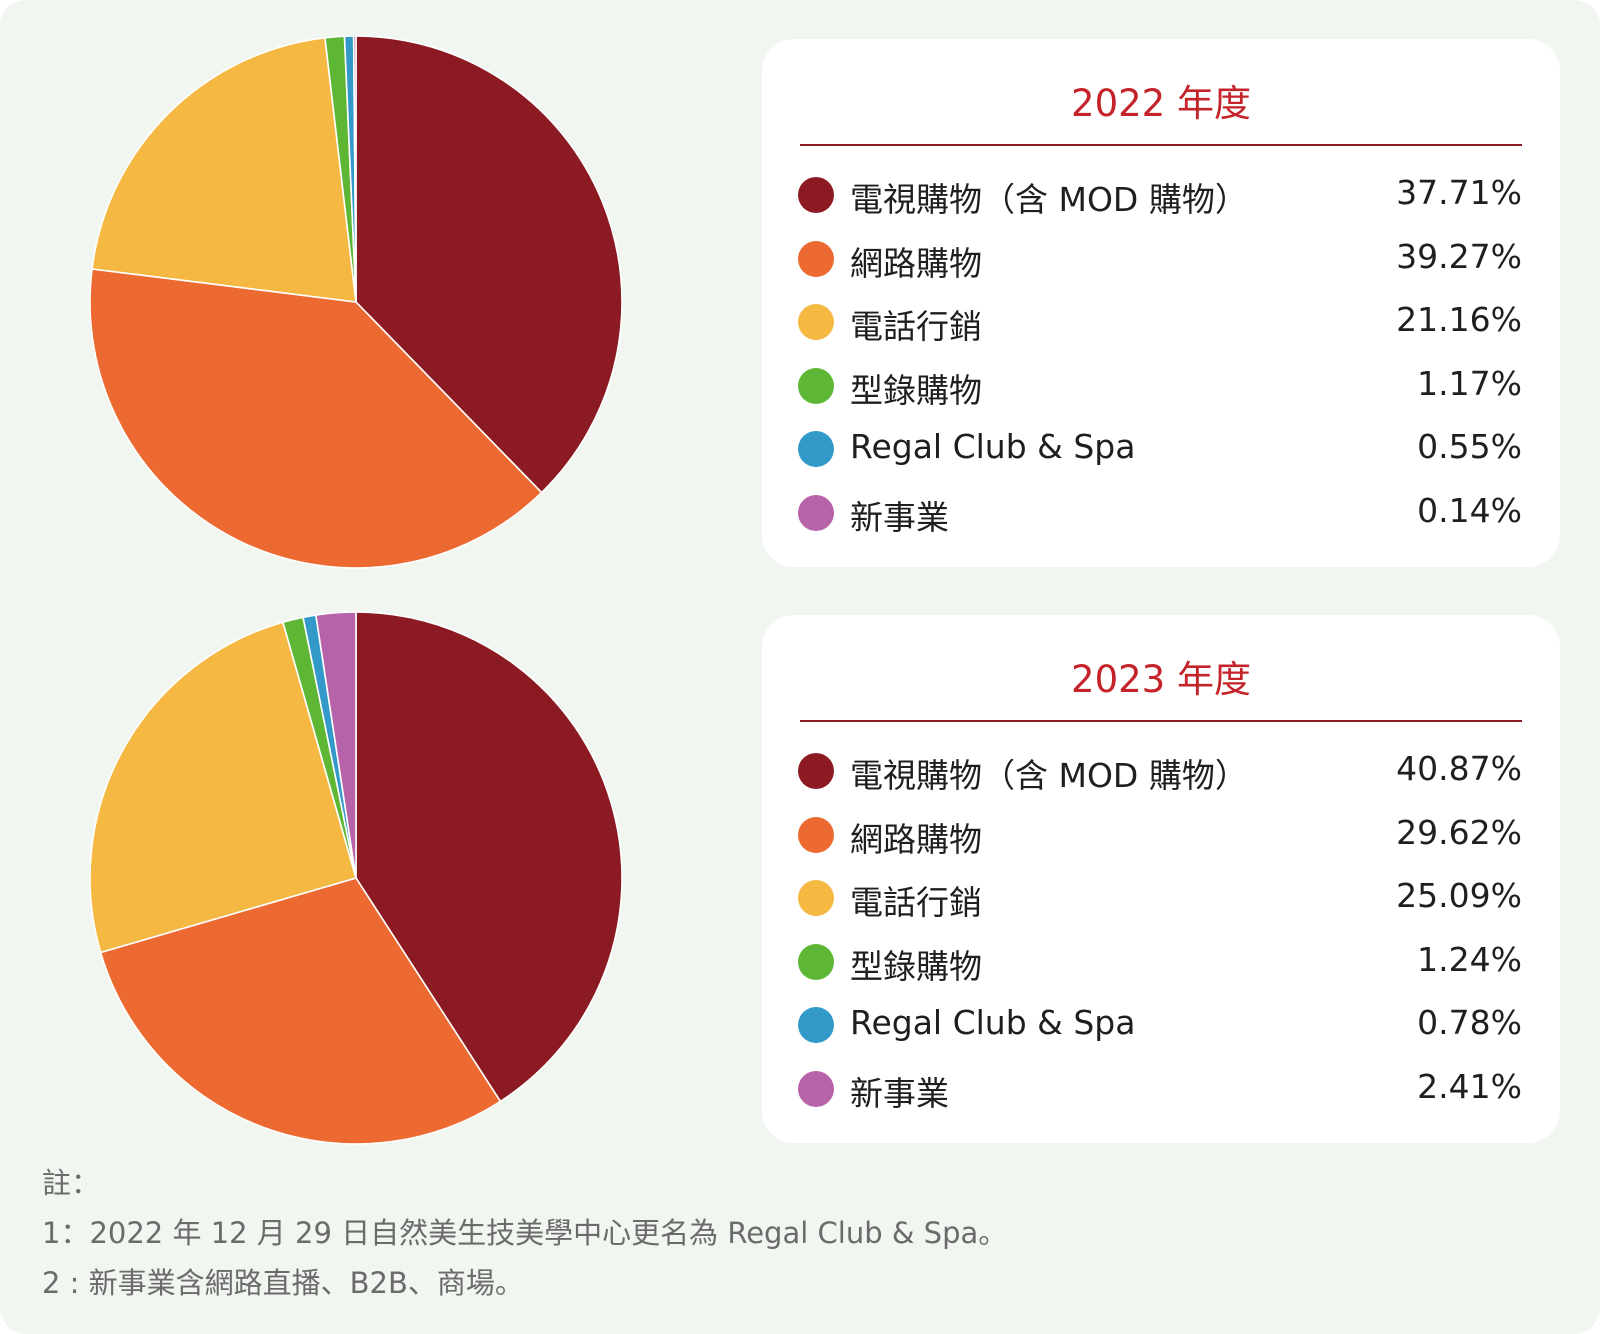 The width and height of the screenshot is (1600, 1334). Describe the element at coordinates (1160, 259) in the screenshot. I see `legend-row: 網路購物 39.27%` at that location.